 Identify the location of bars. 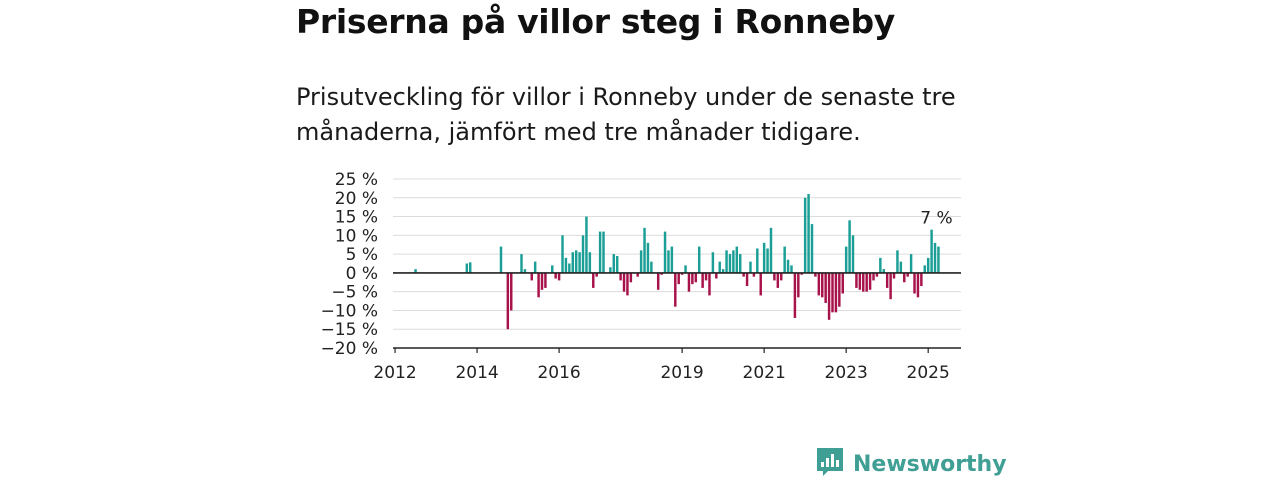
(677, 262).